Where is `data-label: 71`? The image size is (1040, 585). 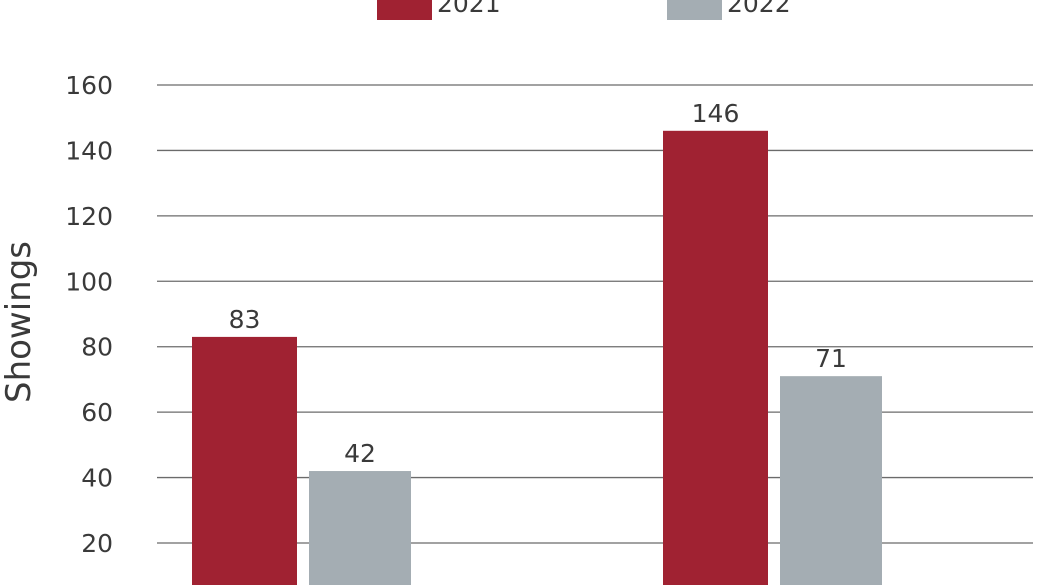 data-label: 71 is located at coordinates (831, 358).